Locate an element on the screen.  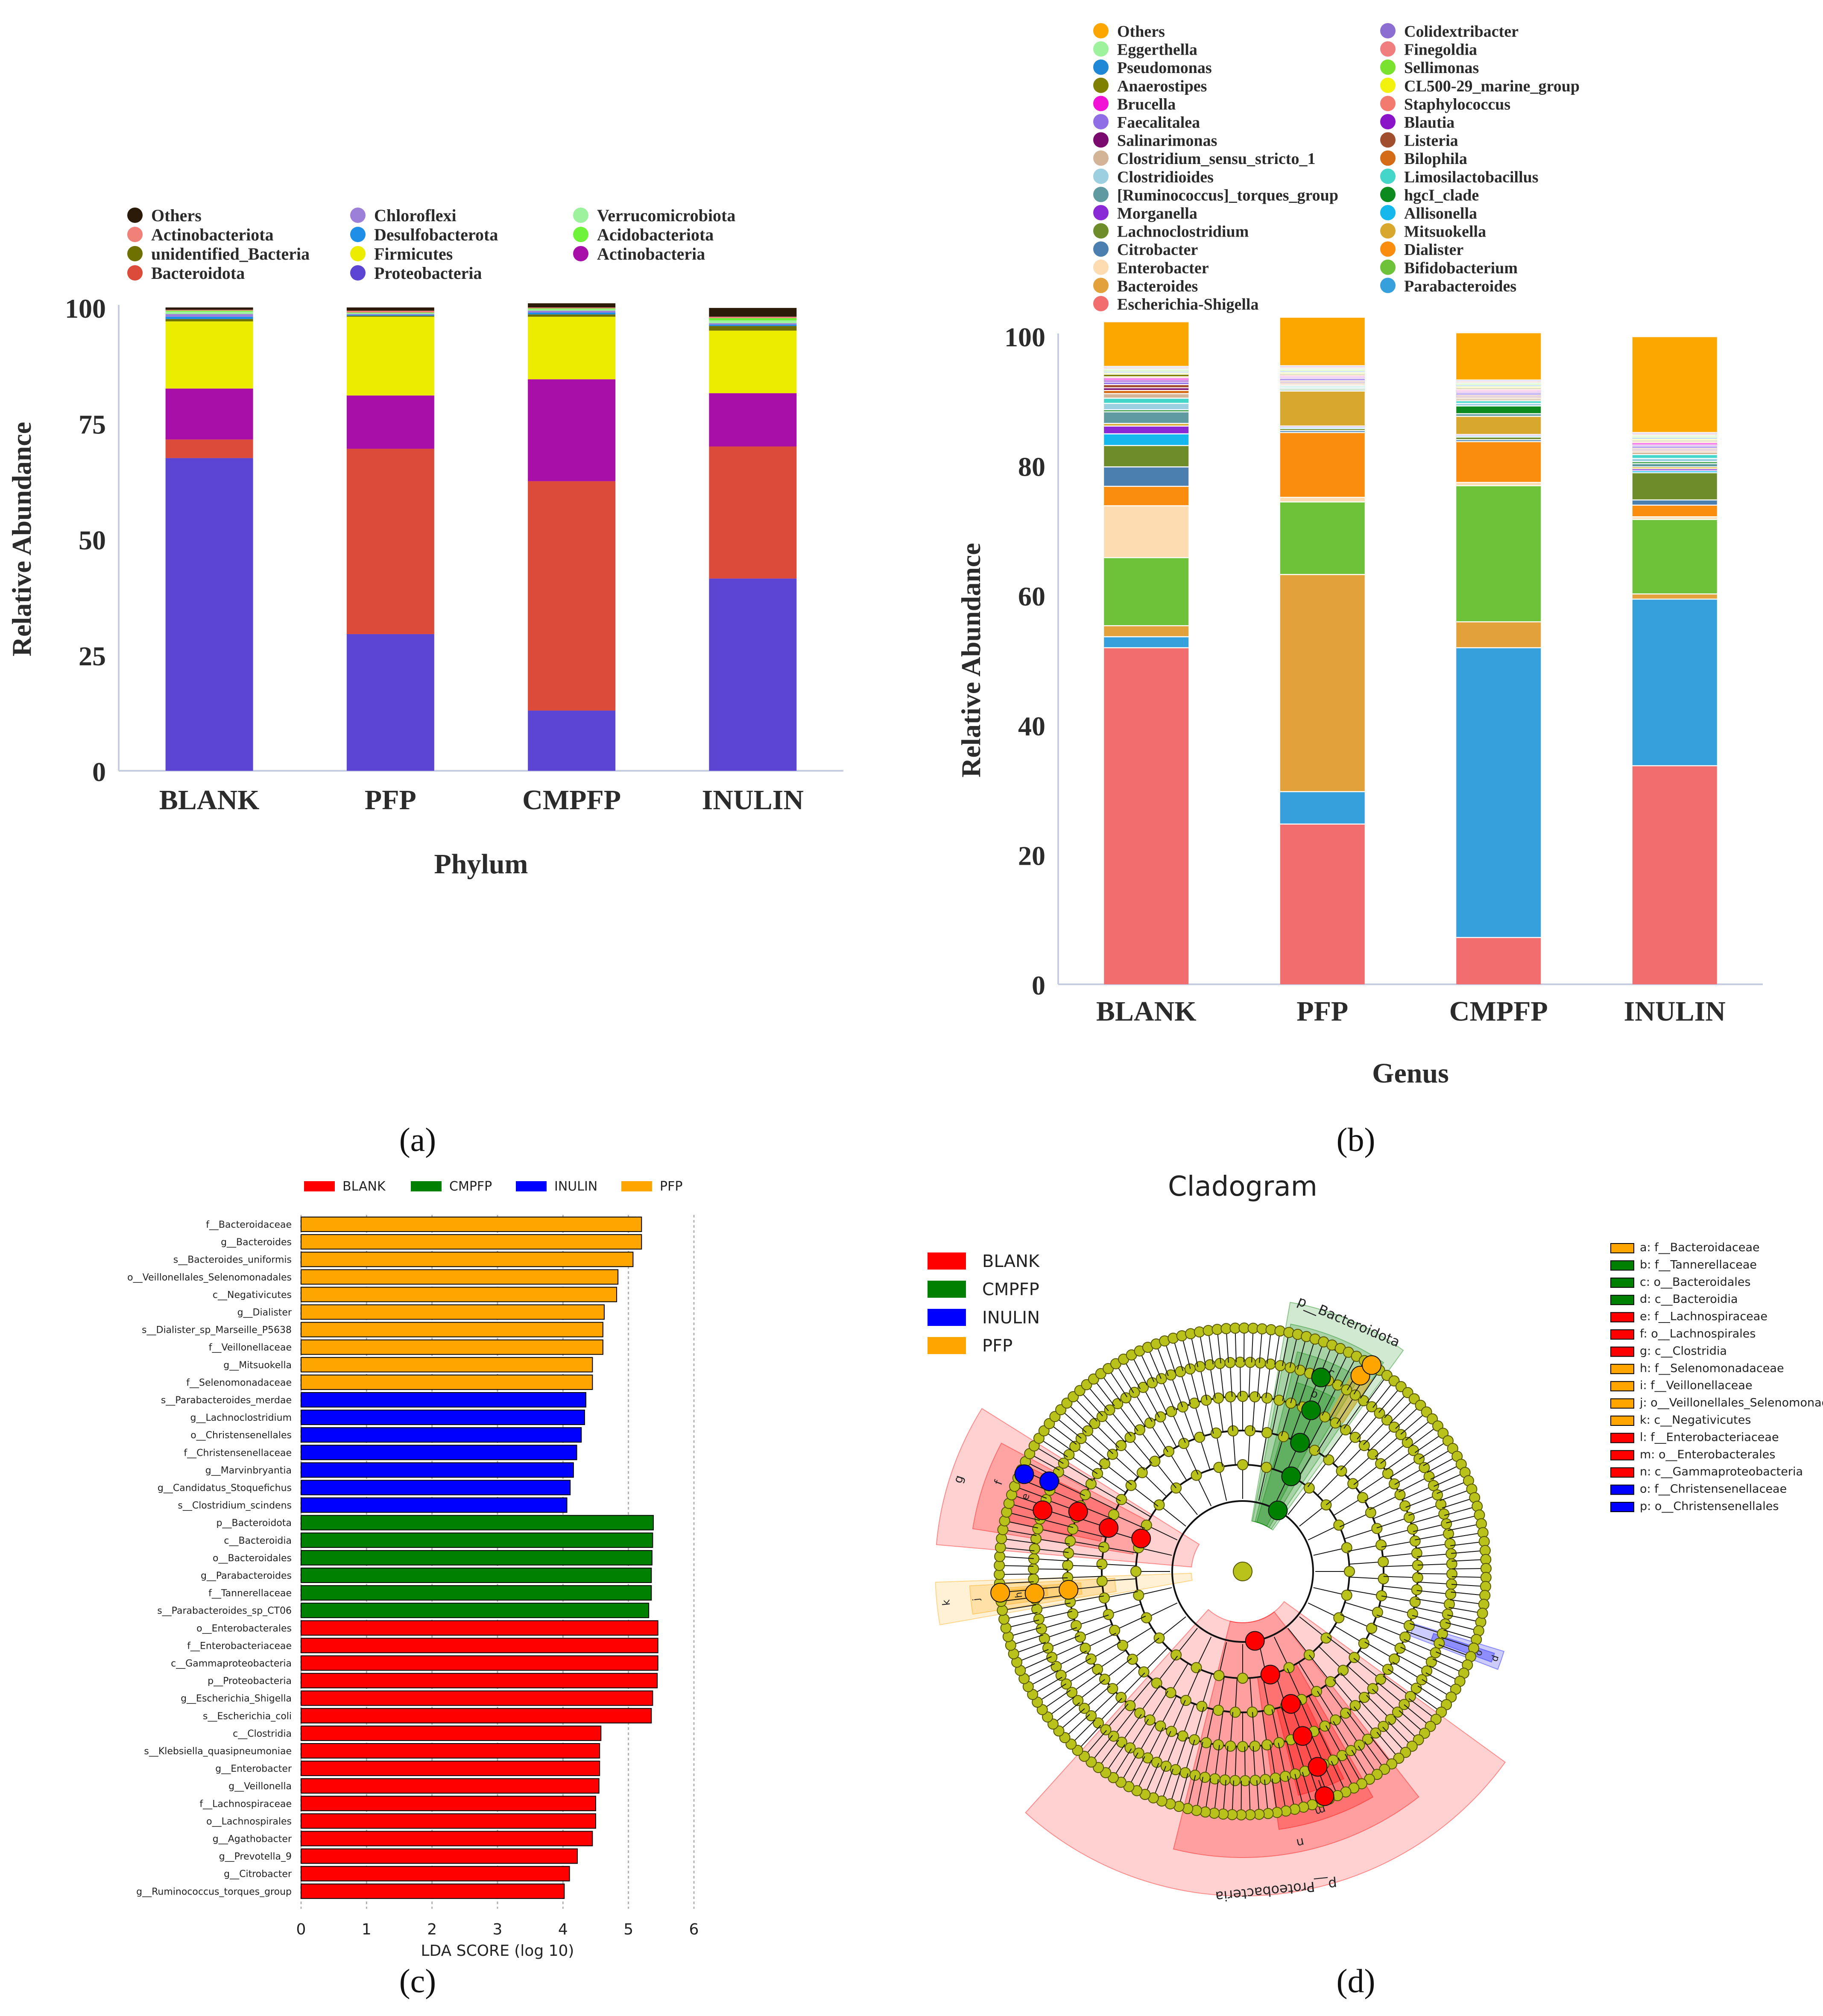
legend-entry-inulin: INULIN is located at coordinates (575, 1187).